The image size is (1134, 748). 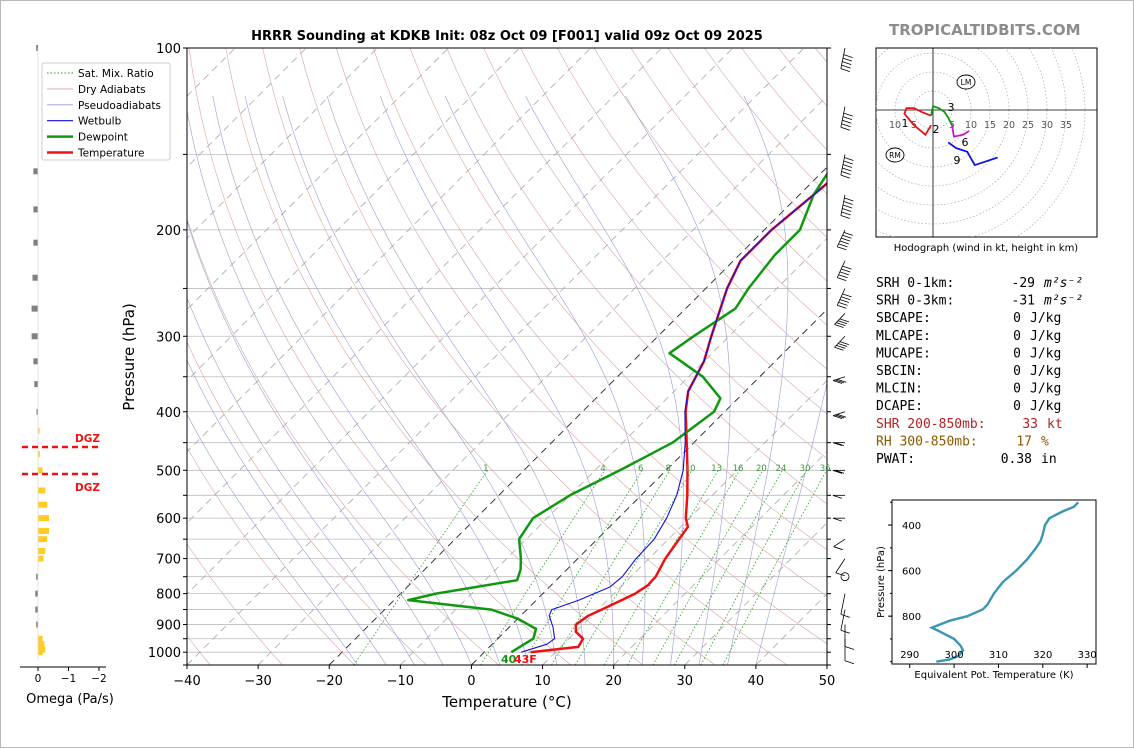 What do you see at coordinates (931, 424) in the screenshot?
I see `stat-label: SHR 200-850mb:` at bounding box center [931, 424].